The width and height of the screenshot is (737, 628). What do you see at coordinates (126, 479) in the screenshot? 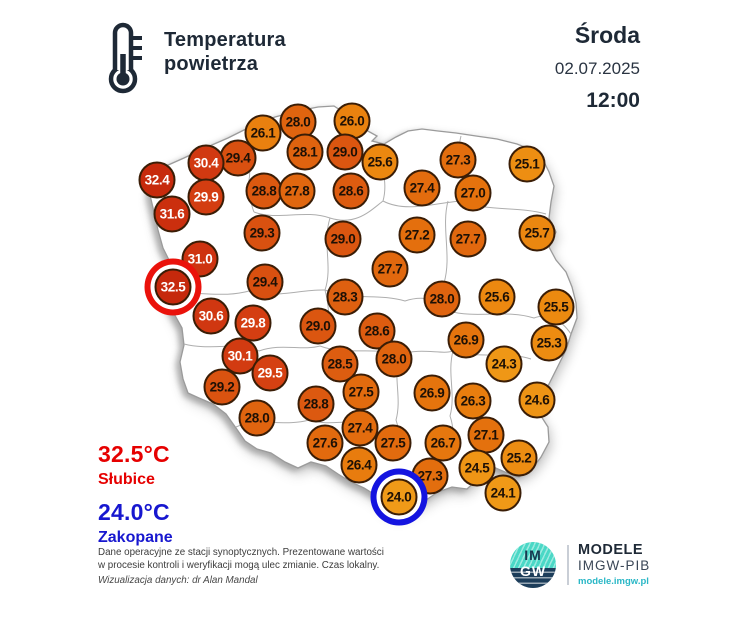
I see `max-temperature-station: Słubice` at bounding box center [126, 479].